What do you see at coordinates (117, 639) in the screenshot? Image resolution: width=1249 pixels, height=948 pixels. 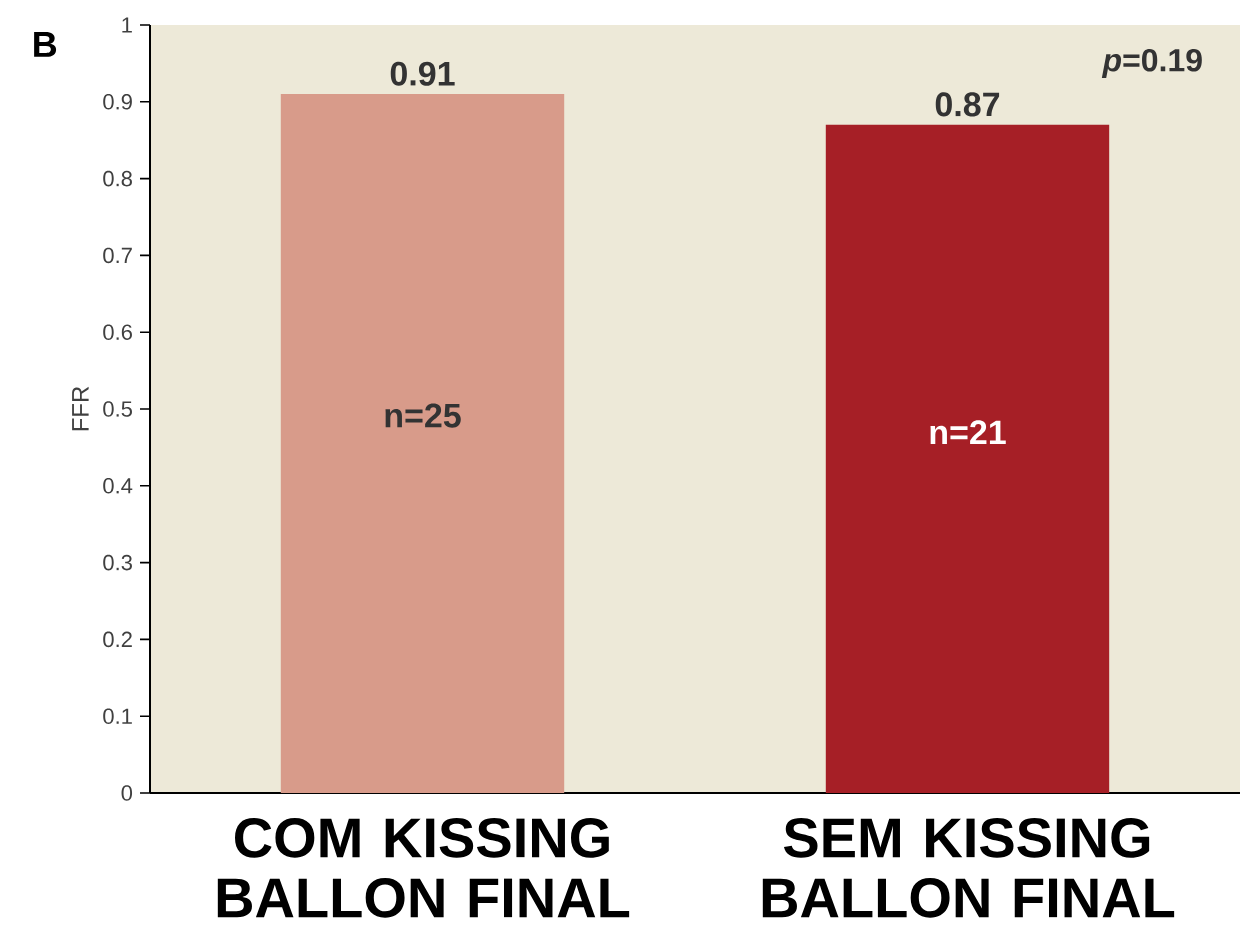 I see `y-tick-label: 0.2` at bounding box center [117, 639].